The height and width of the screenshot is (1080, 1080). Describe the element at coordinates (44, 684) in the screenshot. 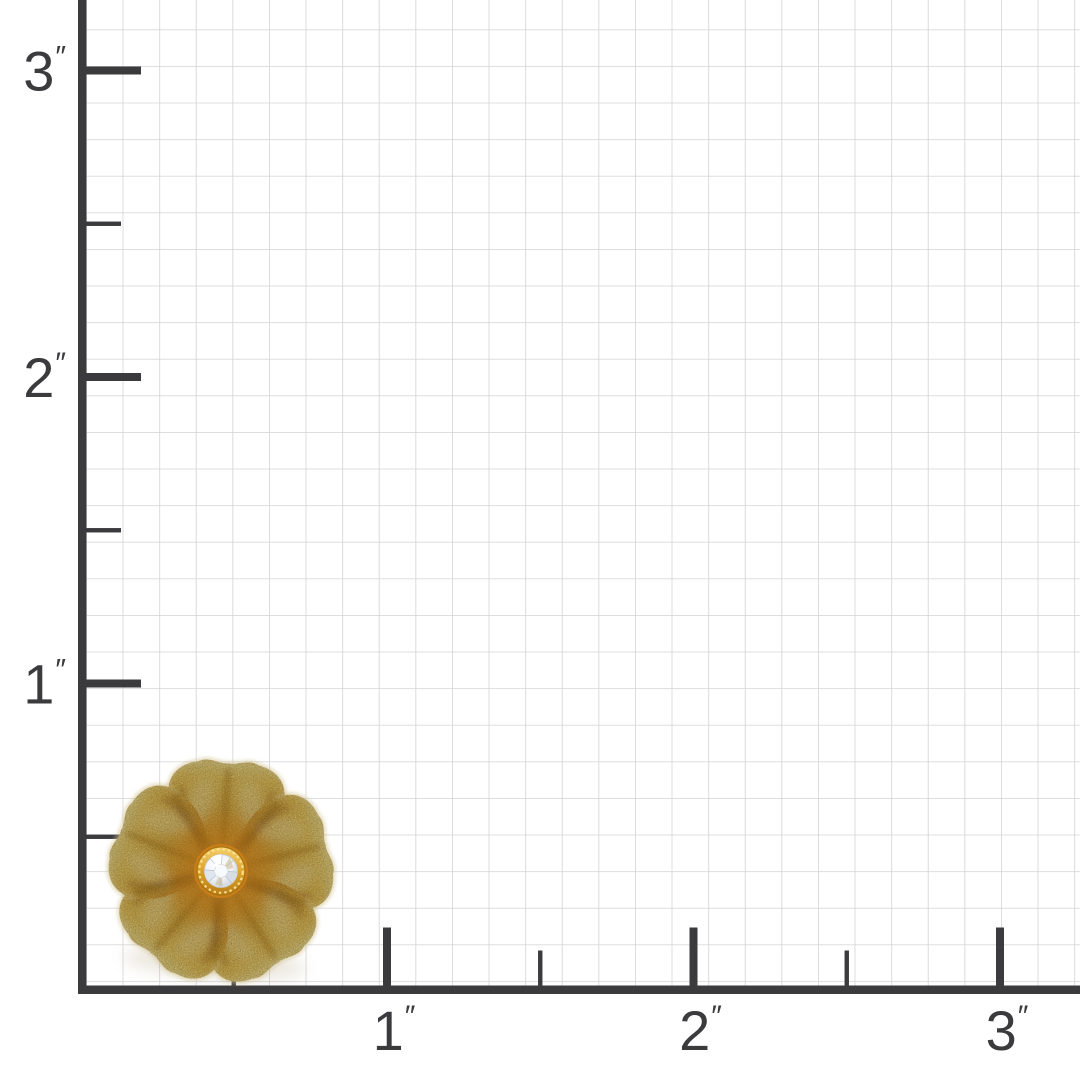

I see `y-axis-tick-label: 1″` at that location.